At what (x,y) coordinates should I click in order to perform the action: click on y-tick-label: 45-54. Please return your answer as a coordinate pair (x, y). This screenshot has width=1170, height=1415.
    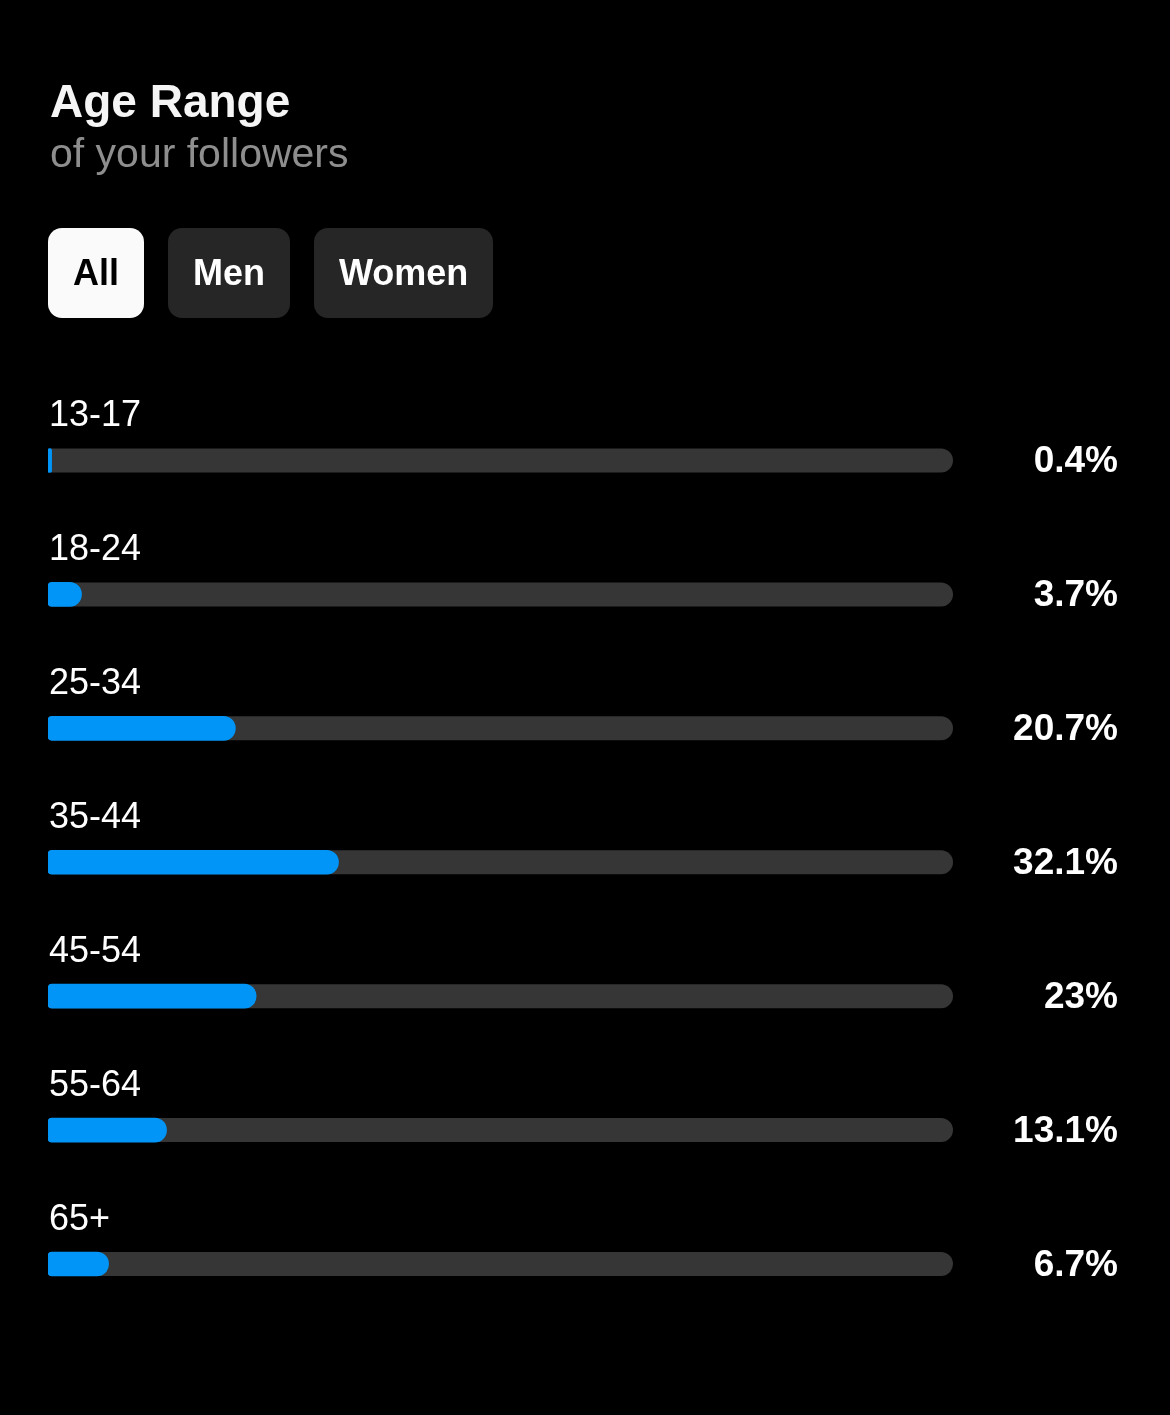
    Looking at the image, I should click on (95, 950).